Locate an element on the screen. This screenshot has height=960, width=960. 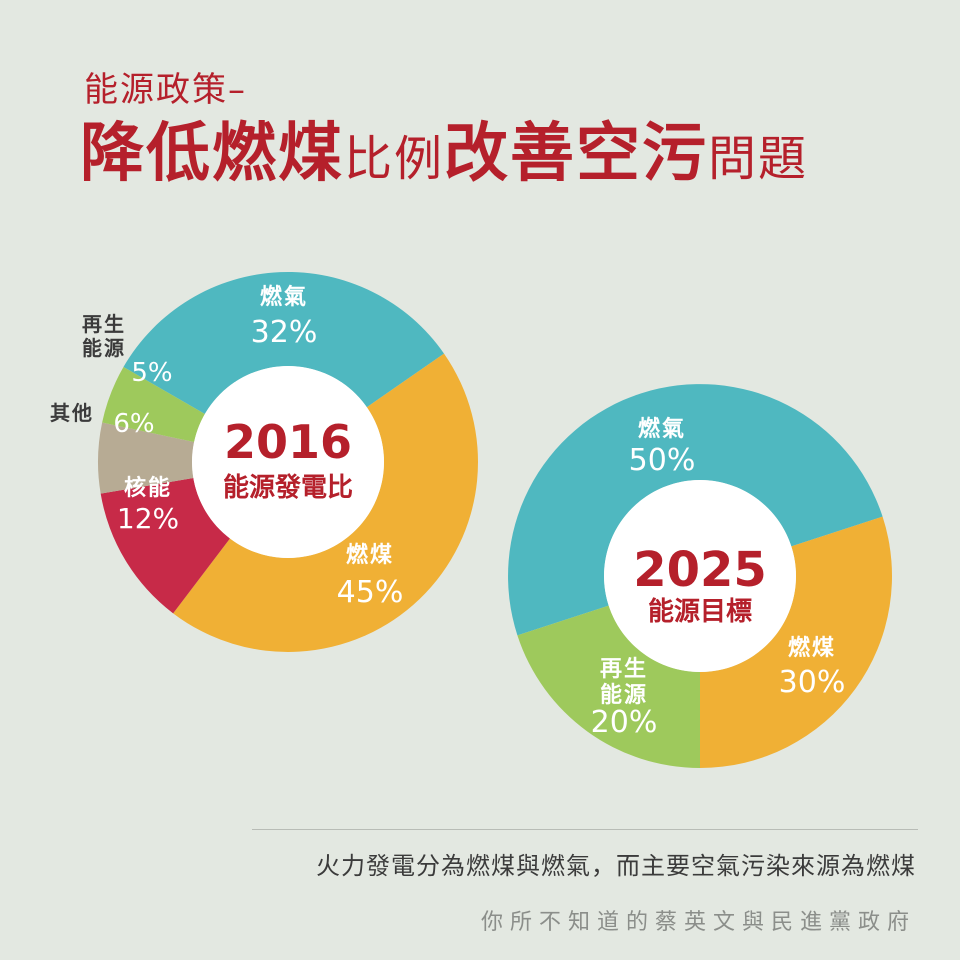
slice-value-2016-gas: 32% is located at coordinates (284, 332).